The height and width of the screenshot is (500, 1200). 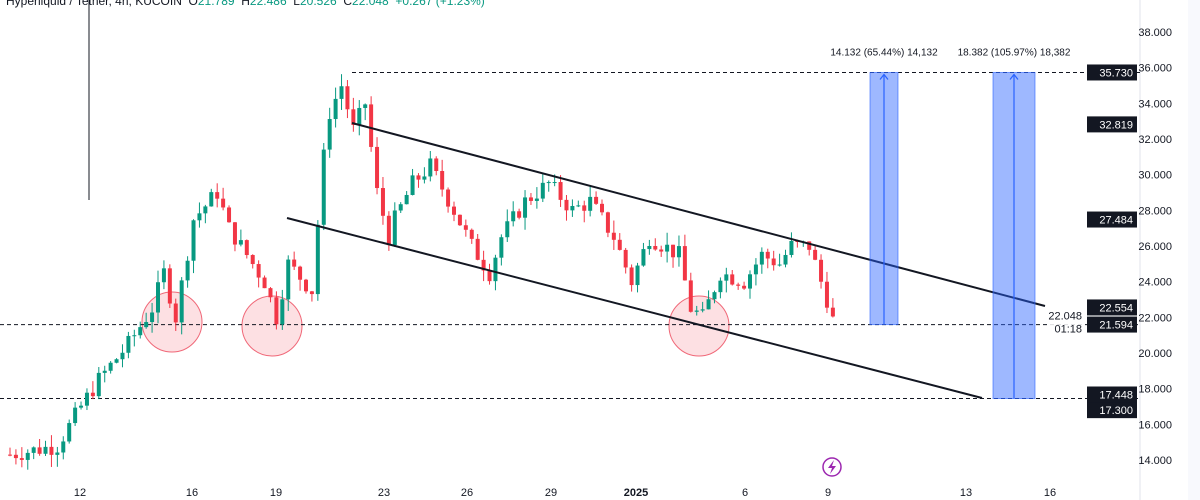 I want to click on price-label: 17.448, so click(x=1116, y=396).